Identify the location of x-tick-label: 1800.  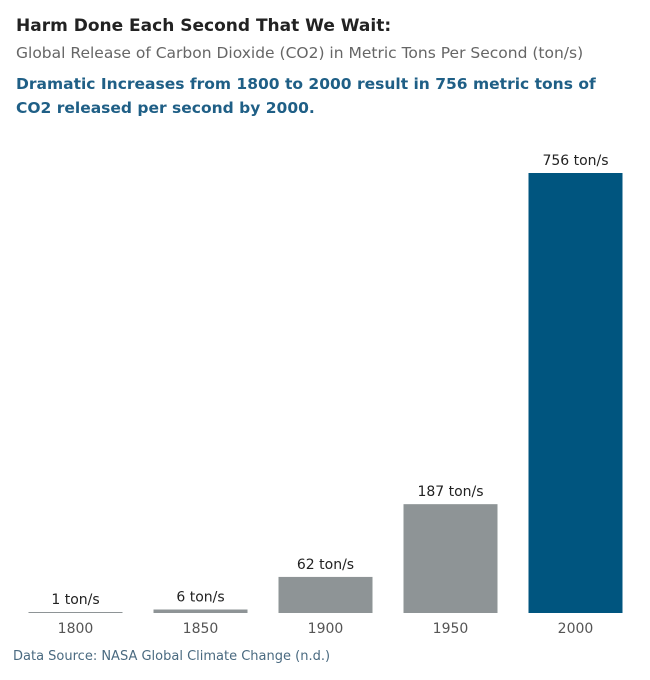
(76, 629).